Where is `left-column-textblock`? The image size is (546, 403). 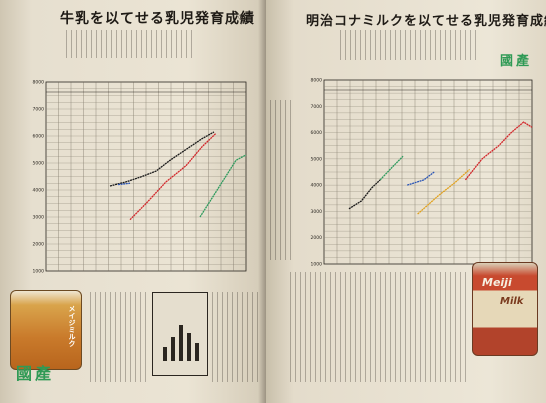
left-column-textblock is located at coordinates (235, 337).